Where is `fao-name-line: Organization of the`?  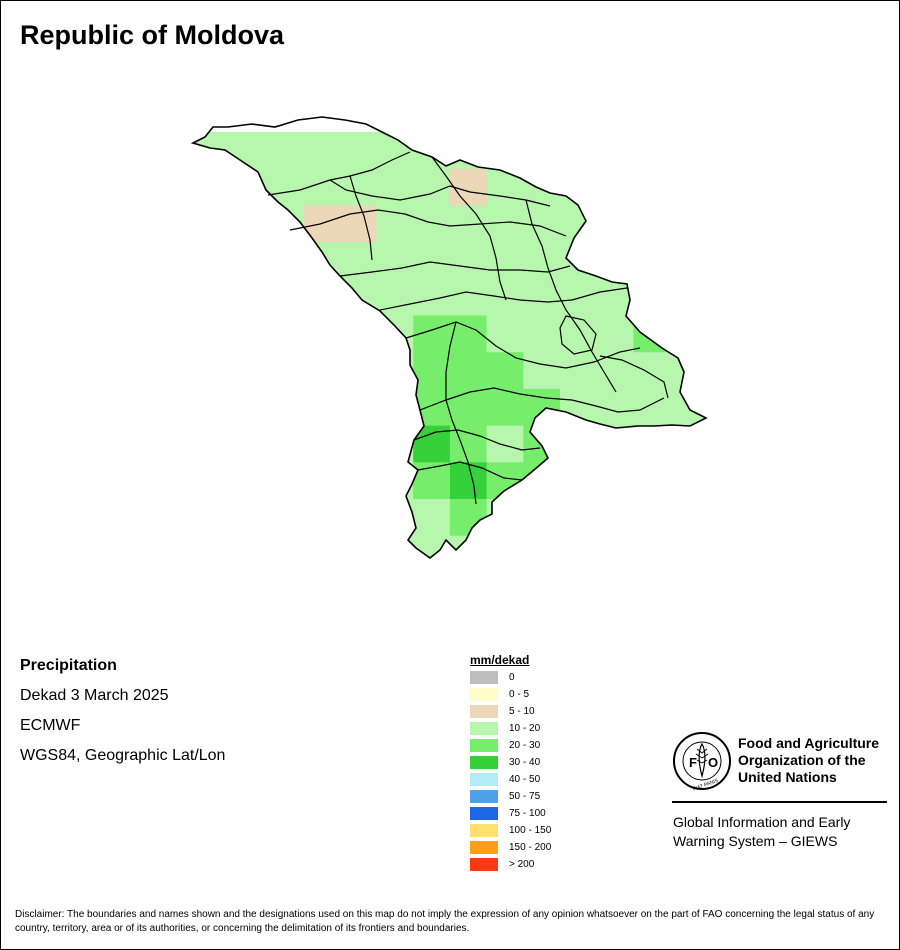 fao-name-line: Organization of the is located at coordinates (802, 760).